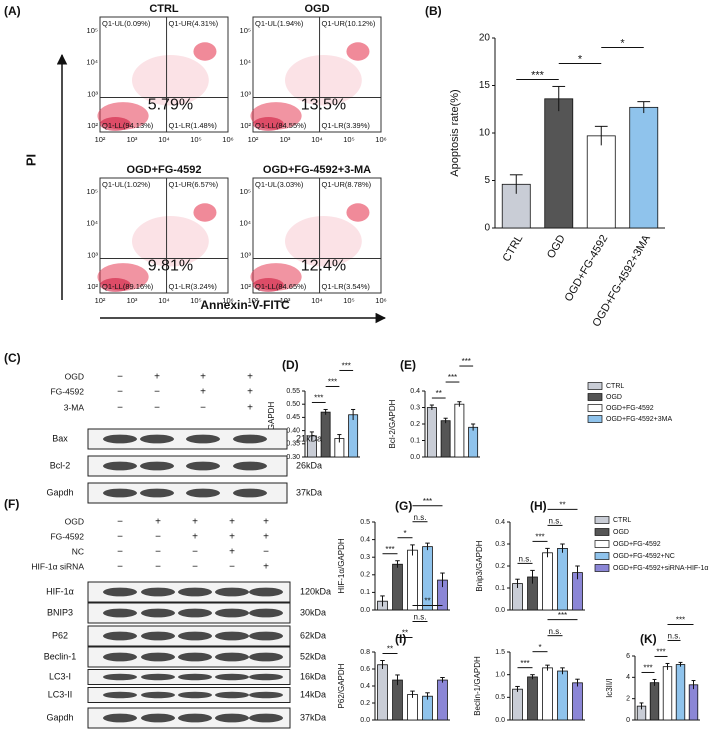  What do you see at coordinates (660, 568) in the screenshot?
I see `legend-label: OGD+FG-4592+siRNA-HIF-1α` at bounding box center [660, 568].